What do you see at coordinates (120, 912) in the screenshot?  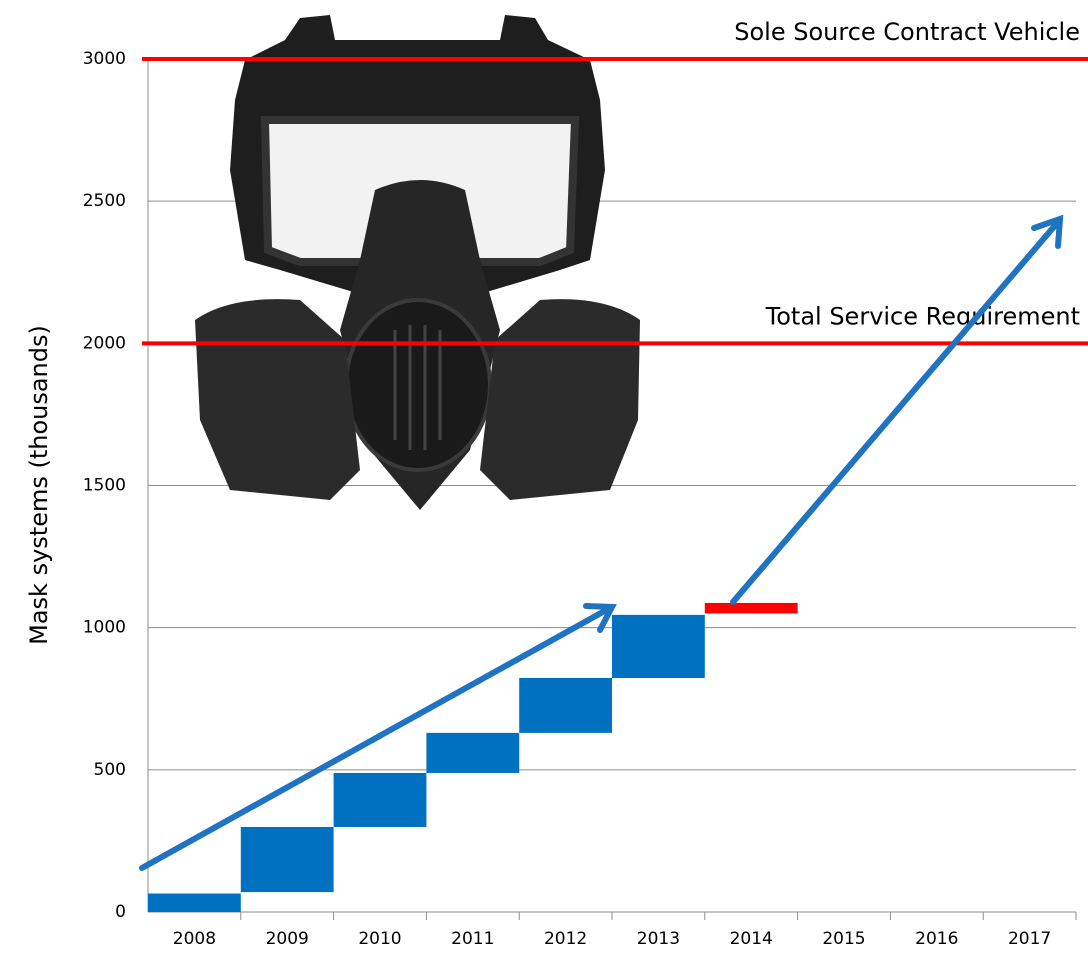 I see `y-tick-label: 0` at bounding box center [120, 912].